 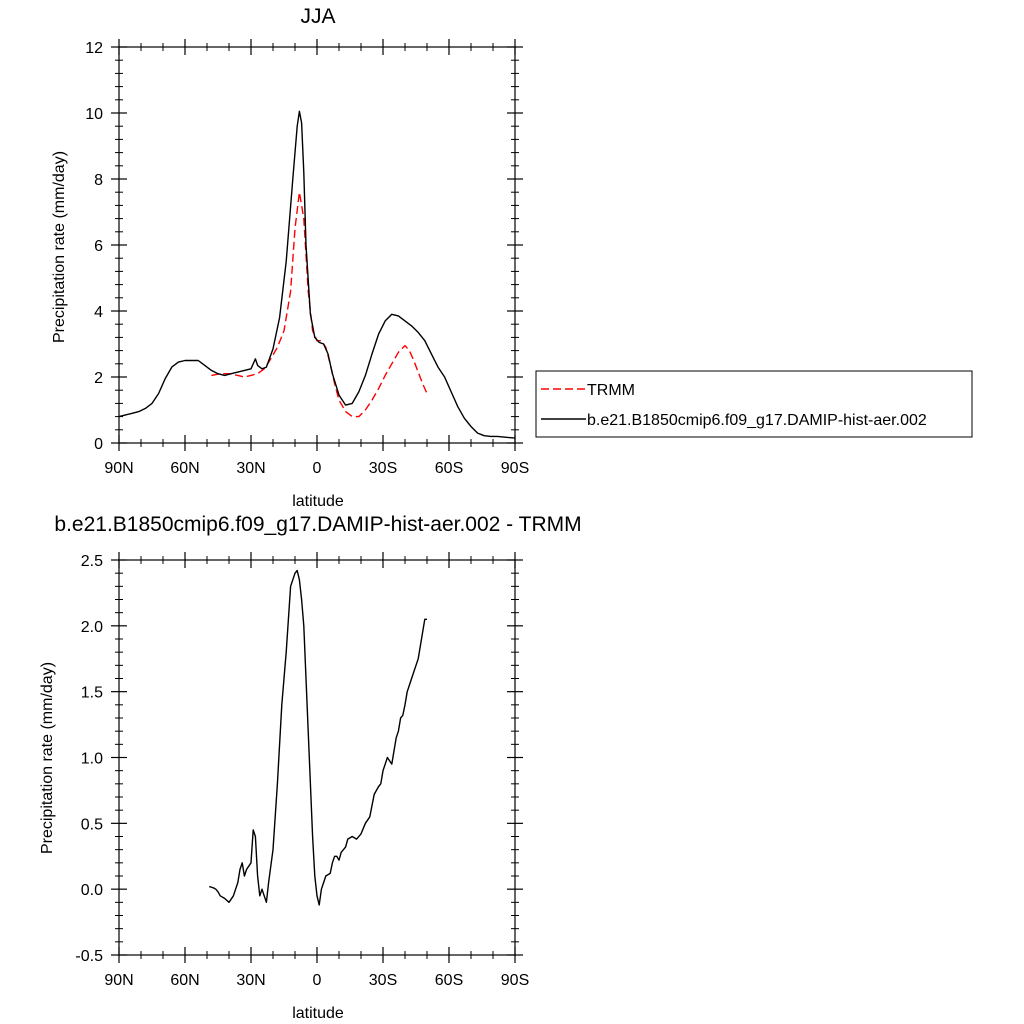 I want to click on legend-box, so click(x=754, y=404).